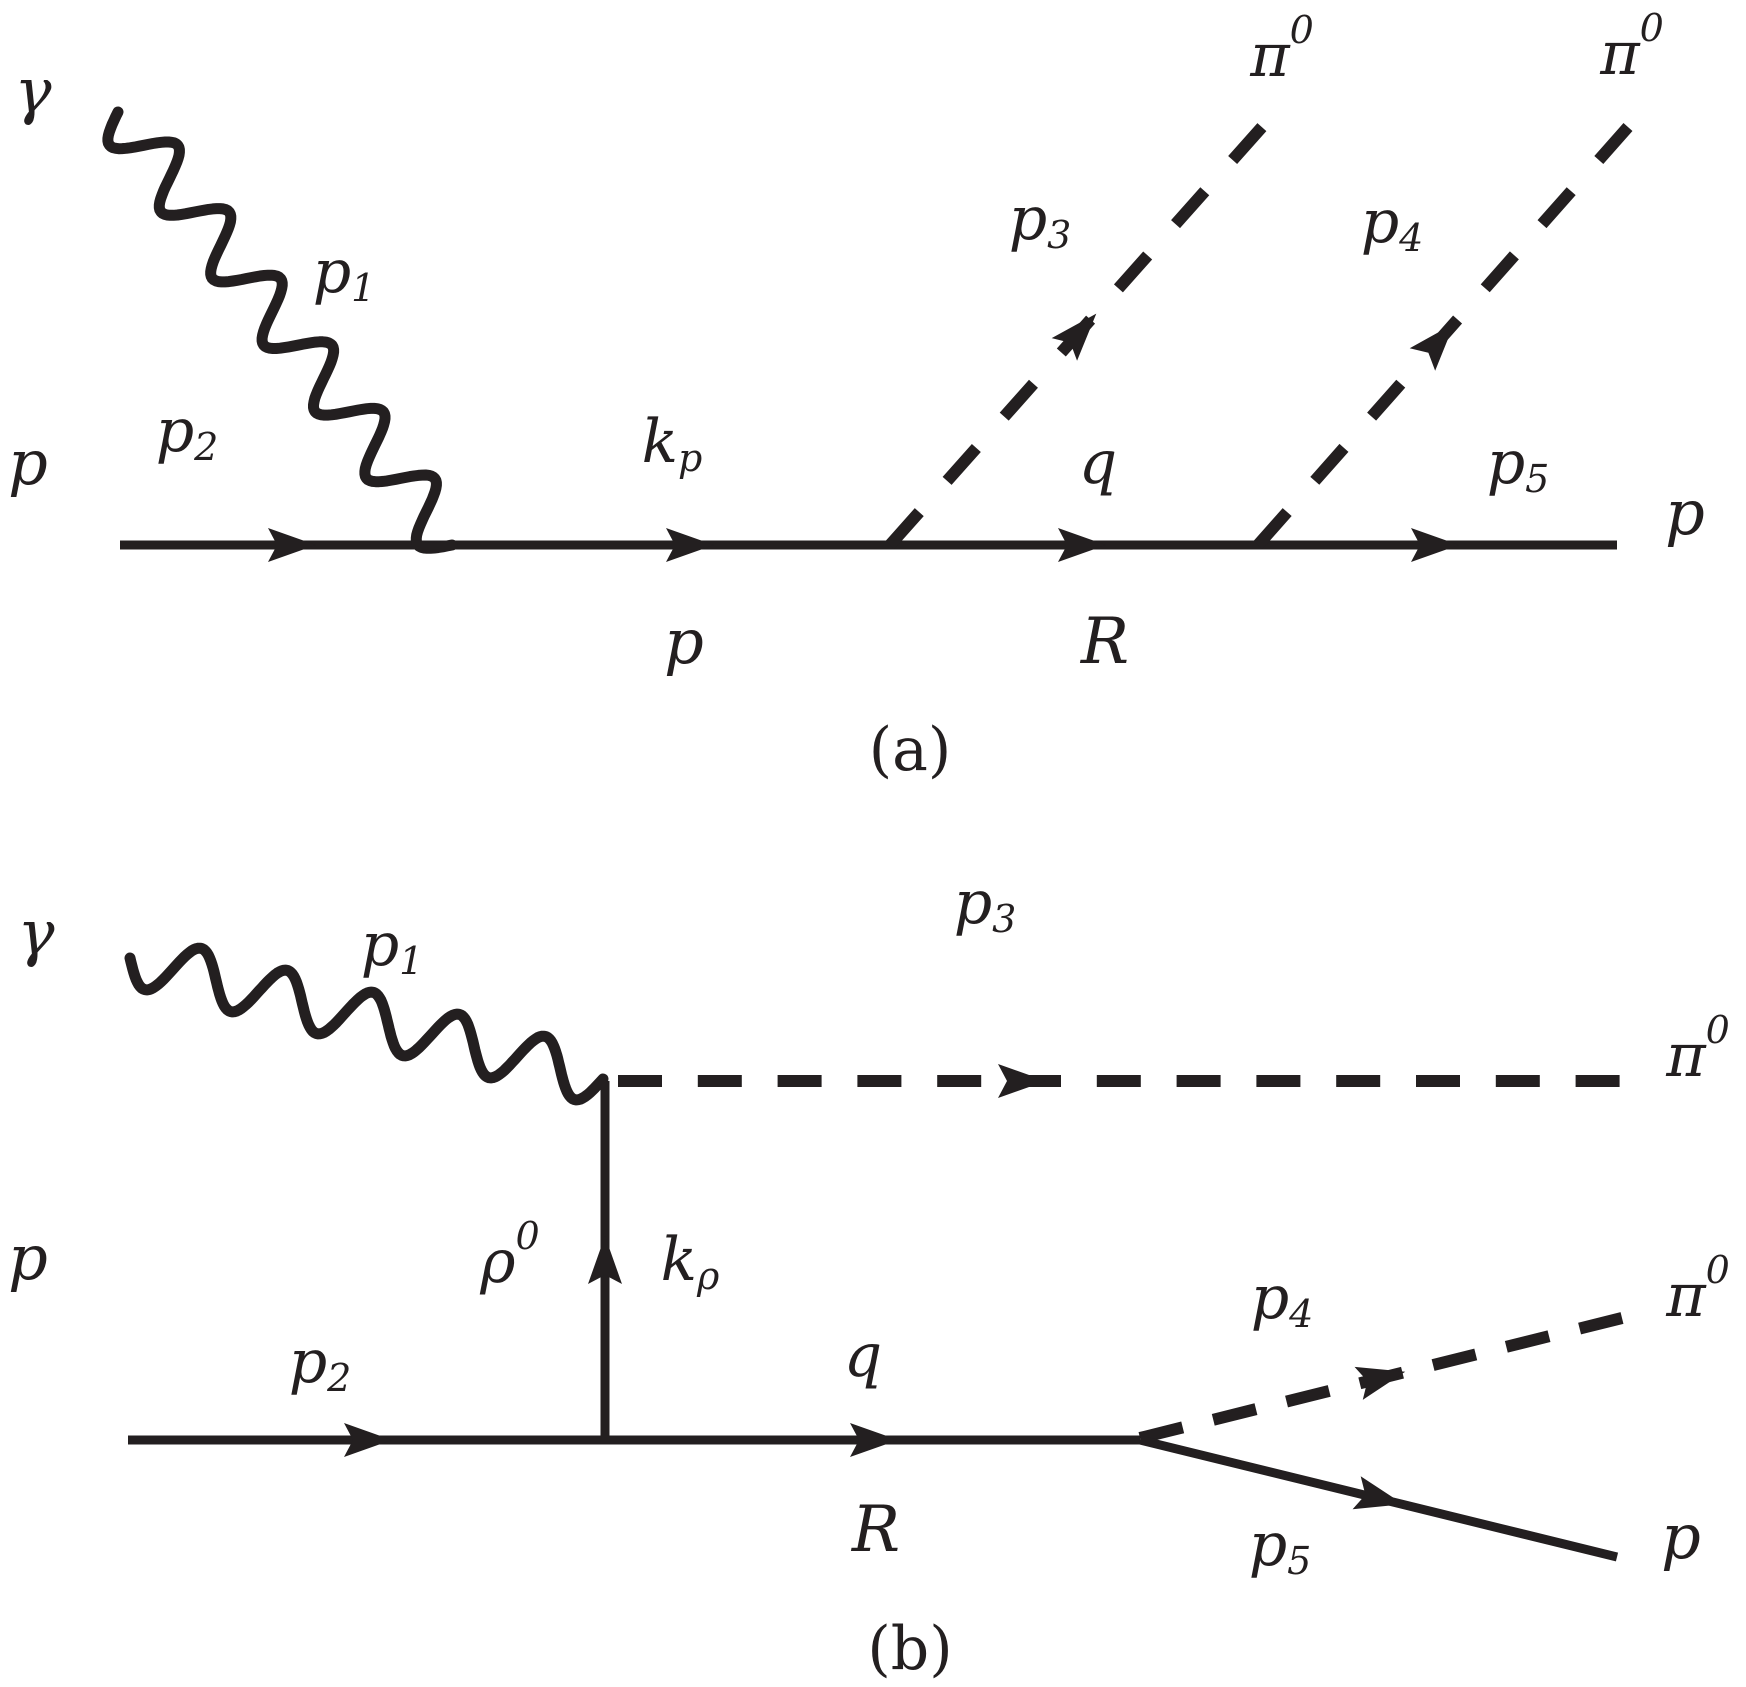 This screenshot has height=1687, width=1746. I want to click on a-p2-arrow, so click(292, 545).